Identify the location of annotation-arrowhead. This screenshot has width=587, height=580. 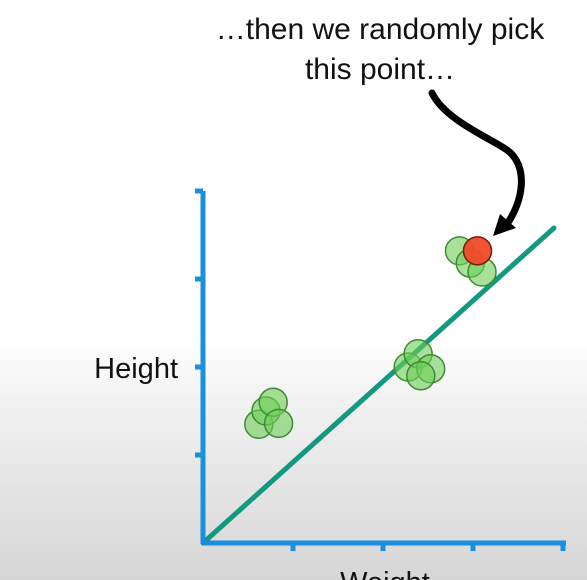
(504, 225).